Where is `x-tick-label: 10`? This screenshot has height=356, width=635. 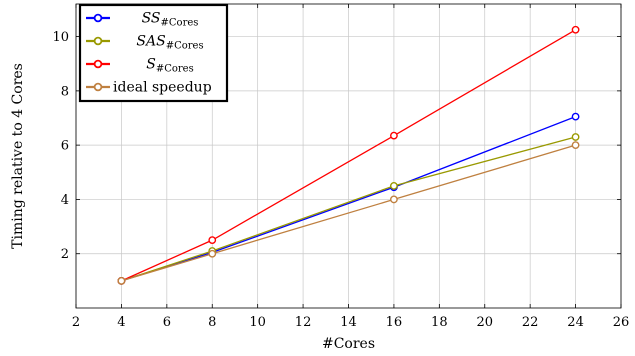
x-tick-label: 10 is located at coordinates (257, 322).